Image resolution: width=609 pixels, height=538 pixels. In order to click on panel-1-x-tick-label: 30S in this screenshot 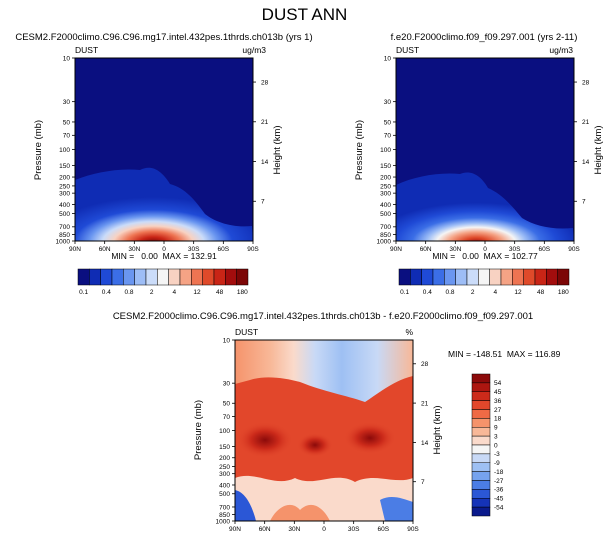, I will do `click(194, 249)`.